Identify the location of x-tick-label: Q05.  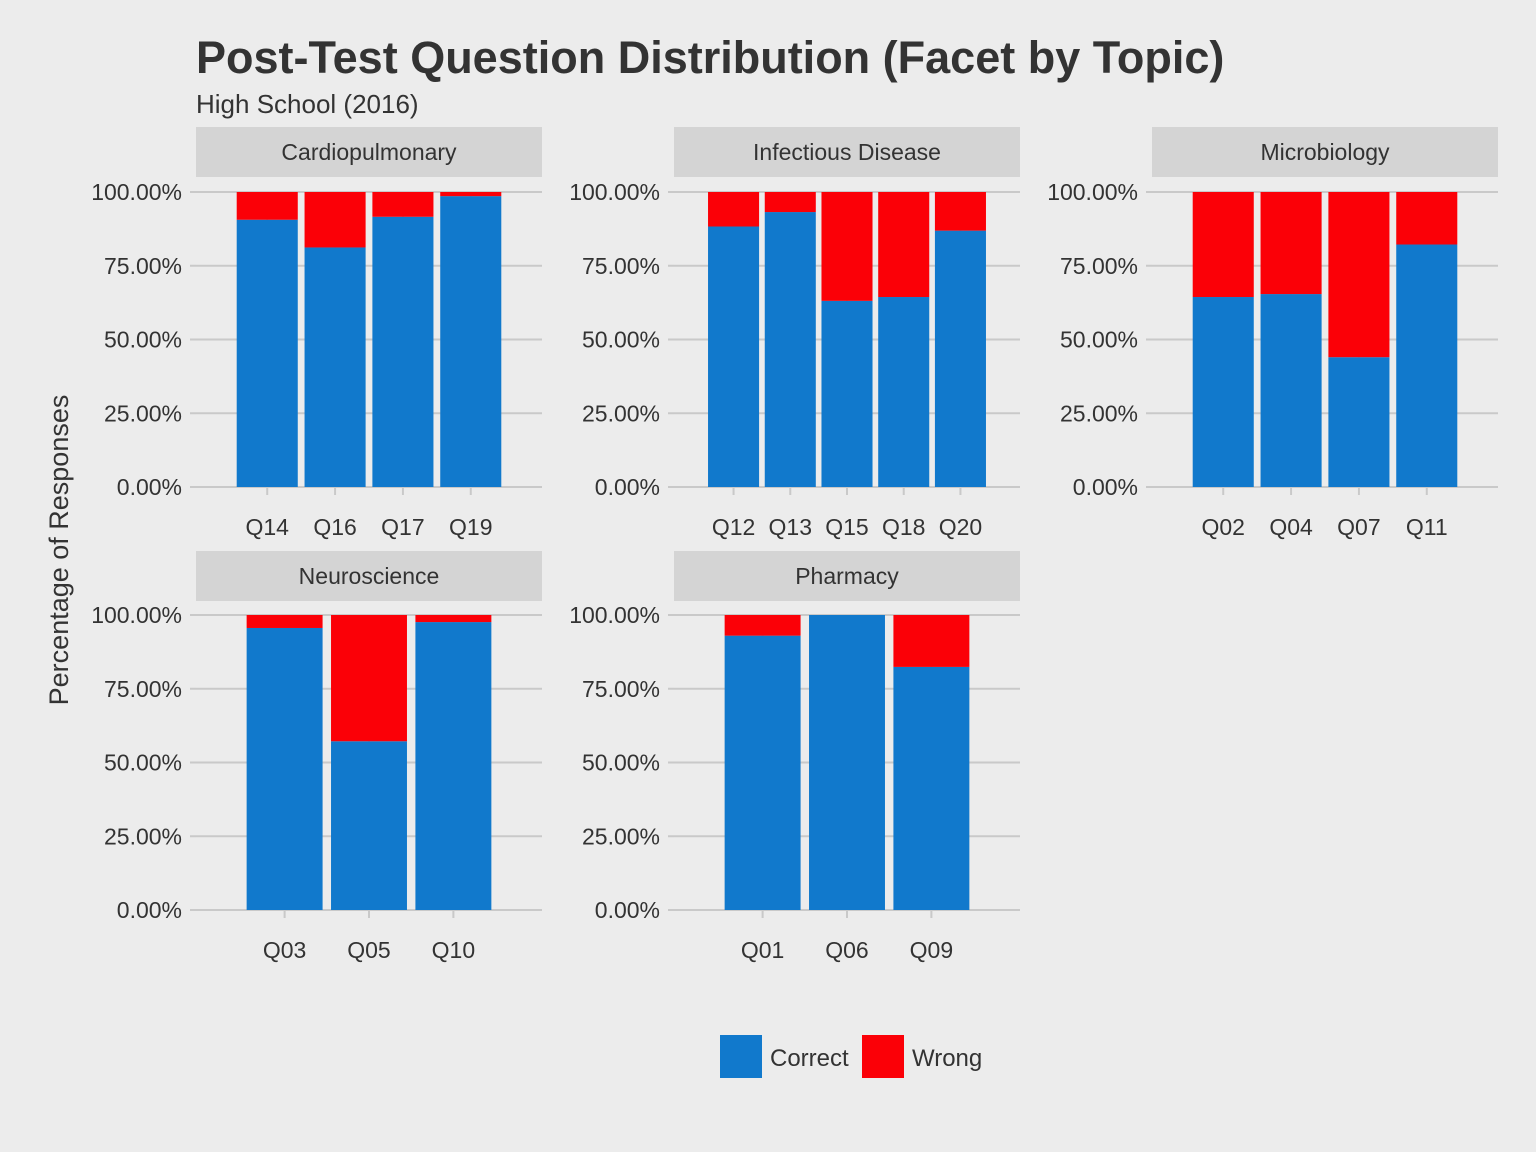
(368, 950).